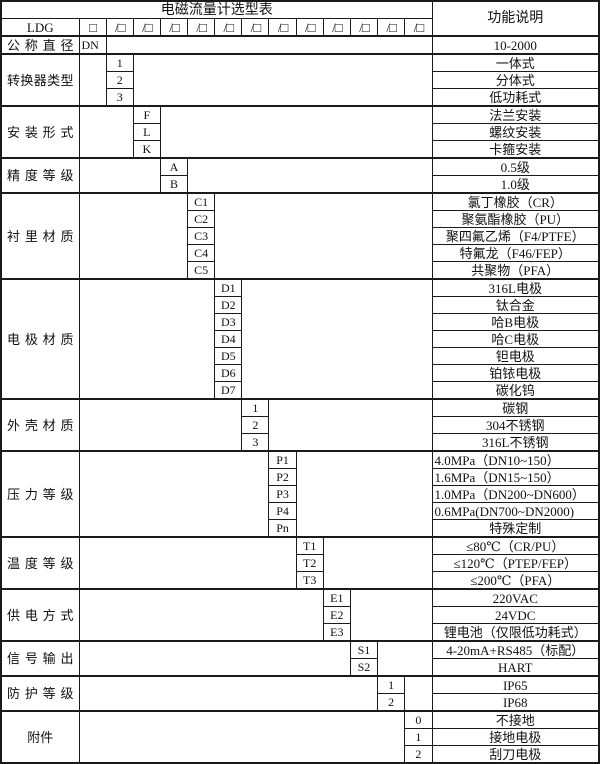  I want to click on code-cell: Pn, so click(282, 528).